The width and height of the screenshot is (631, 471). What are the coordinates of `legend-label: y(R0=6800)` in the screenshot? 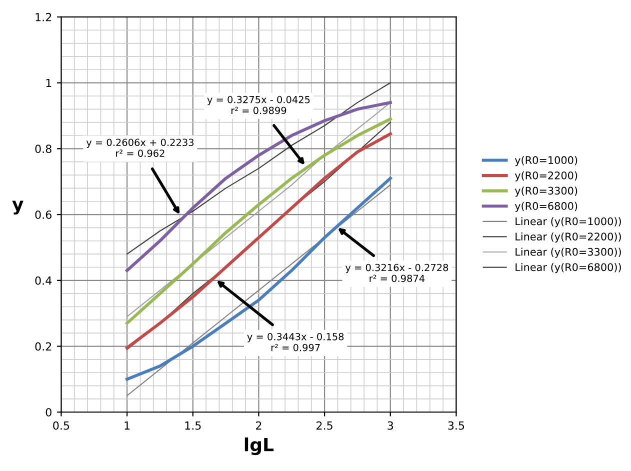 It's located at (546, 207).